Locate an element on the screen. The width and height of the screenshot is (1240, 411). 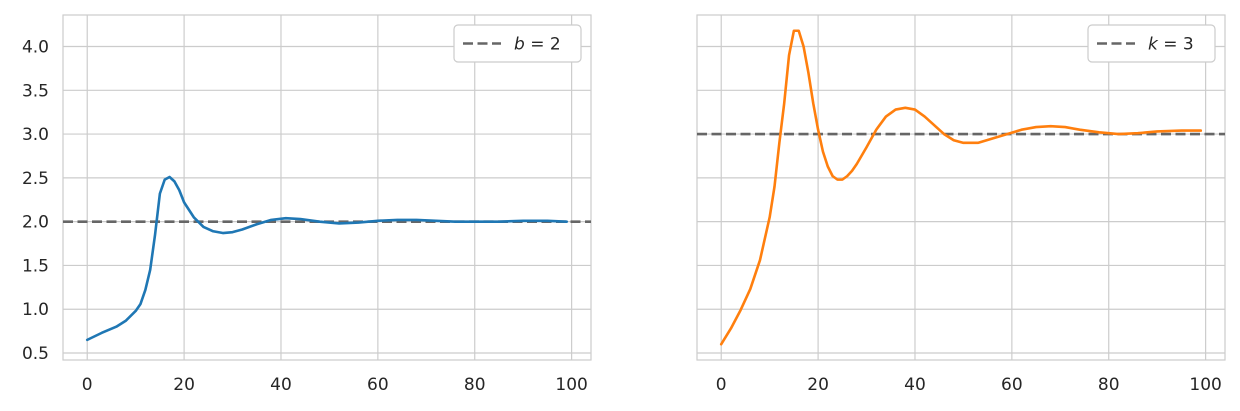
right-x-tick-label-5: 100 is located at coordinates (1205, 385).